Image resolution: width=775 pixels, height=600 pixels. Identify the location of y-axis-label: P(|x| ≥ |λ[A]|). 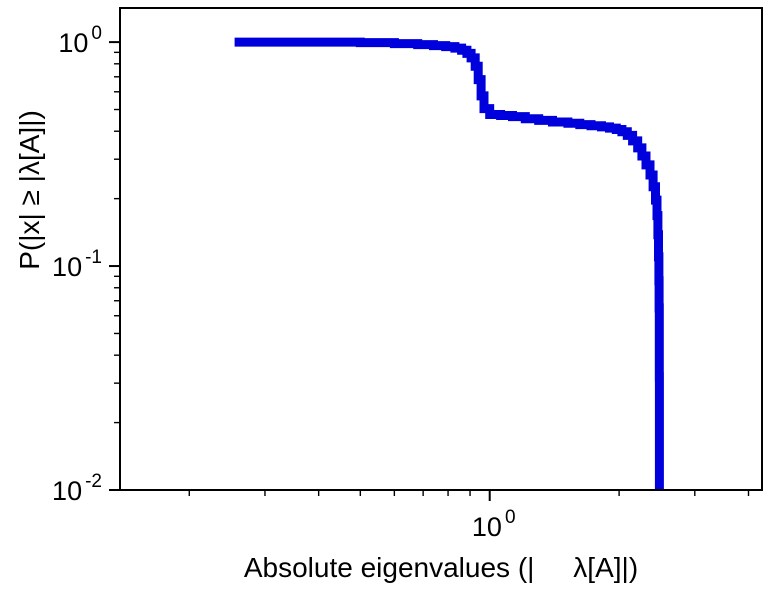
(29, 190).